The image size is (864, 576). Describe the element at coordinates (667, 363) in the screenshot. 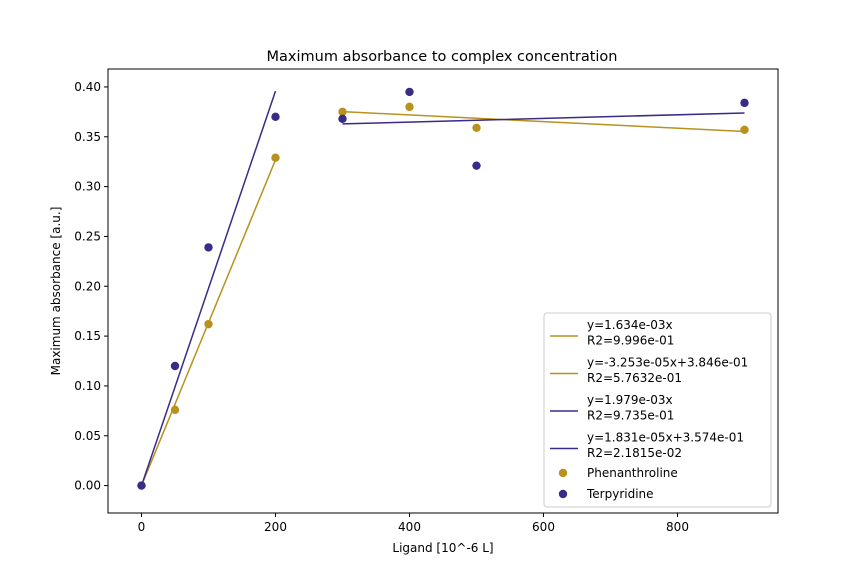

I see `legend-entry-text: y=-3.253e-05x+3.846e-01` at that location.